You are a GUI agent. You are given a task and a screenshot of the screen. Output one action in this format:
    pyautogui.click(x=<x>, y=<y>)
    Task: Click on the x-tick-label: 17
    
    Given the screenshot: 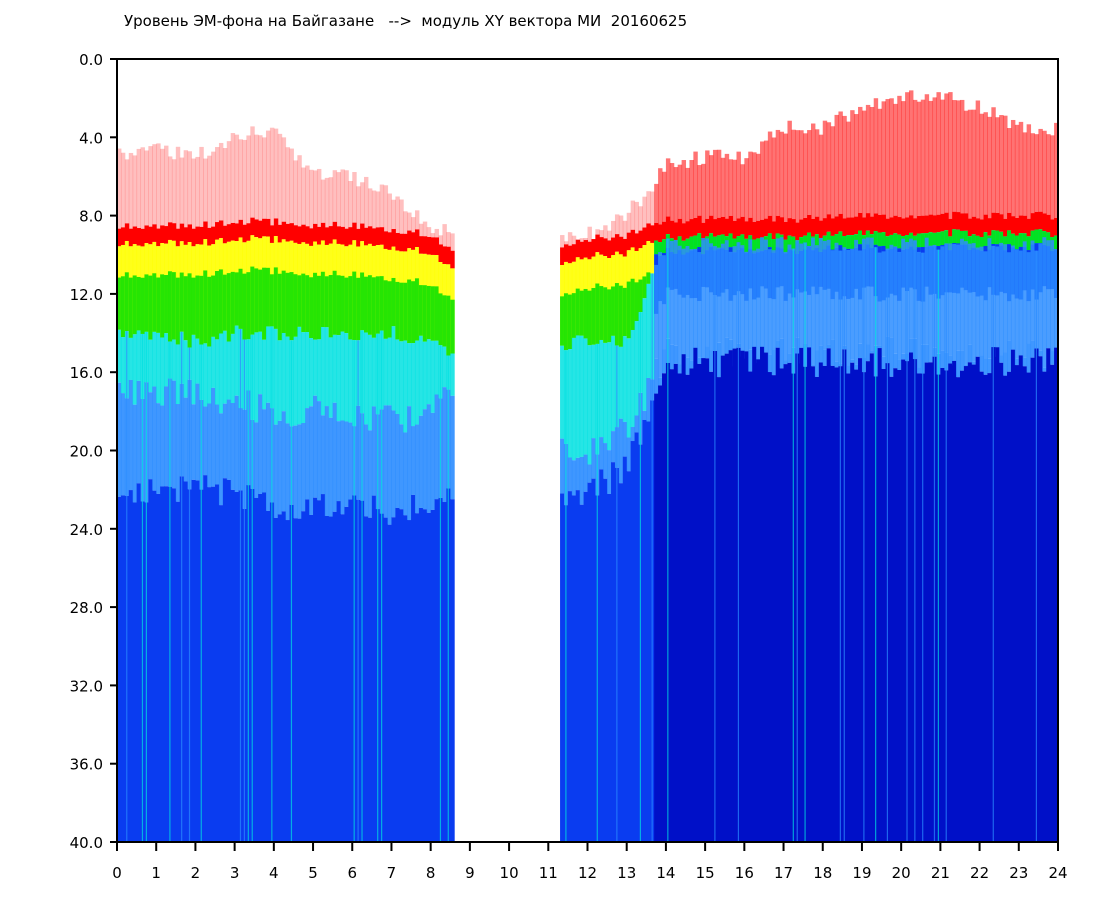 What is the action you would take?
    pyautogui.click(x=783, y=873)
    